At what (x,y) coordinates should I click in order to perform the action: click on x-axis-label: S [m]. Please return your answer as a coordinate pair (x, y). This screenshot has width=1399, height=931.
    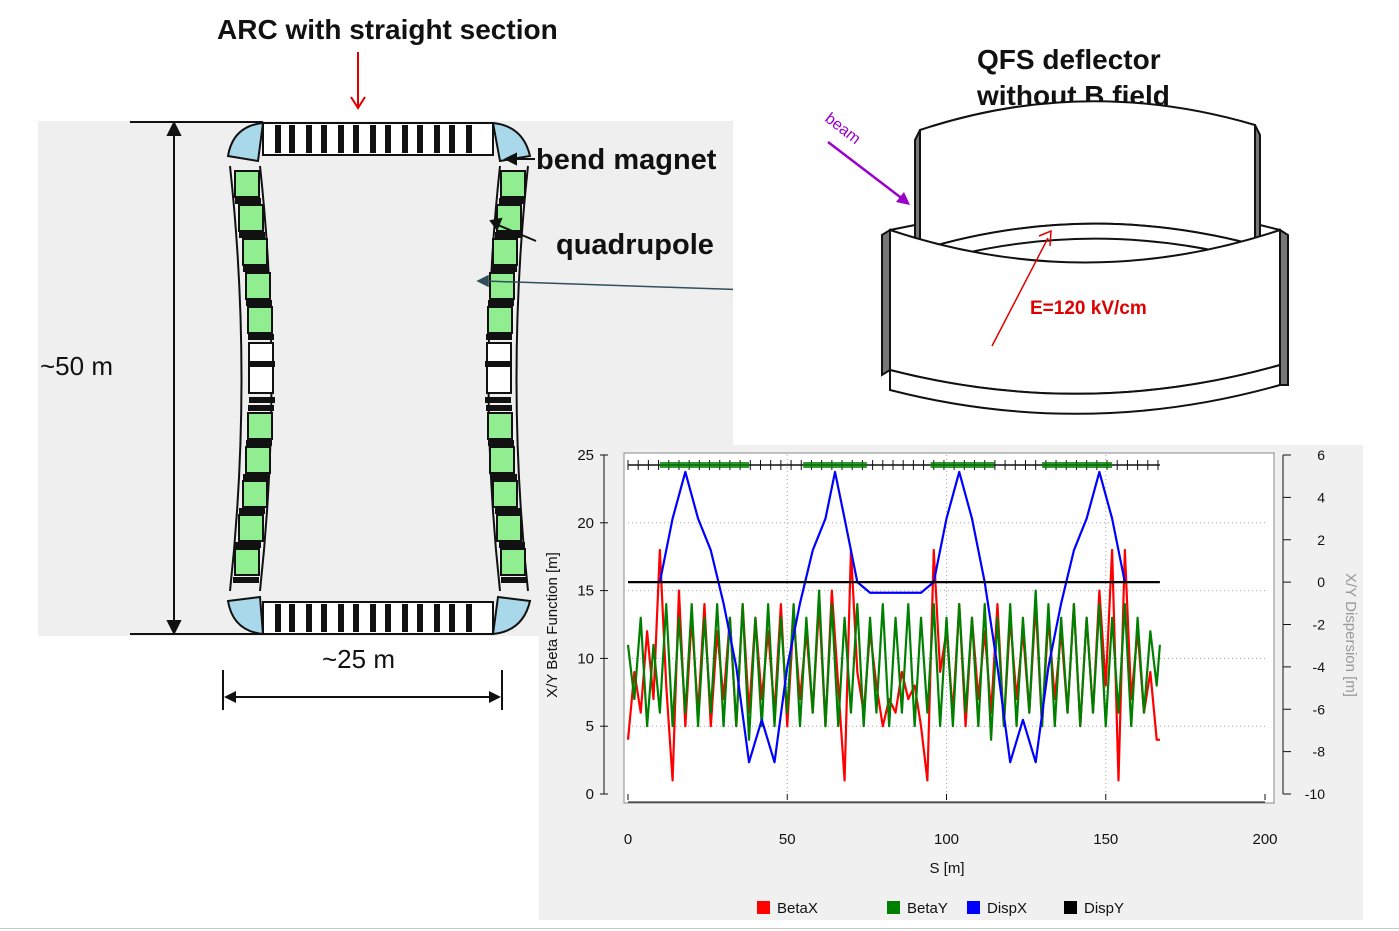
    Looking at the image, I should click on (946, 868).